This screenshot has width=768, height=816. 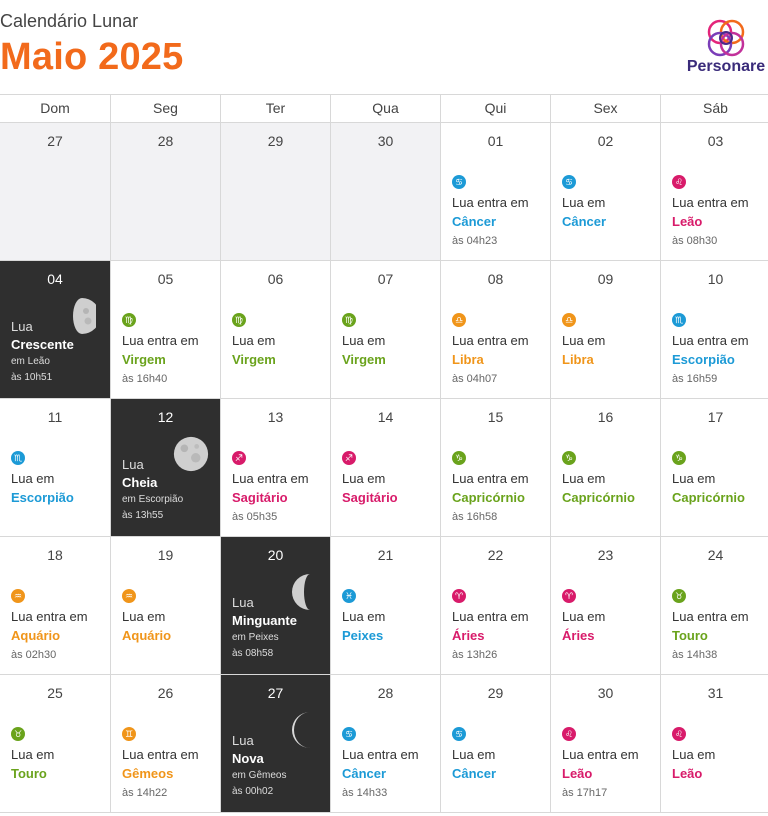 What do you see at coordinates (301, 730) in the screenshot?
I see `new-moon-icon` at bounding box center [301, 730].